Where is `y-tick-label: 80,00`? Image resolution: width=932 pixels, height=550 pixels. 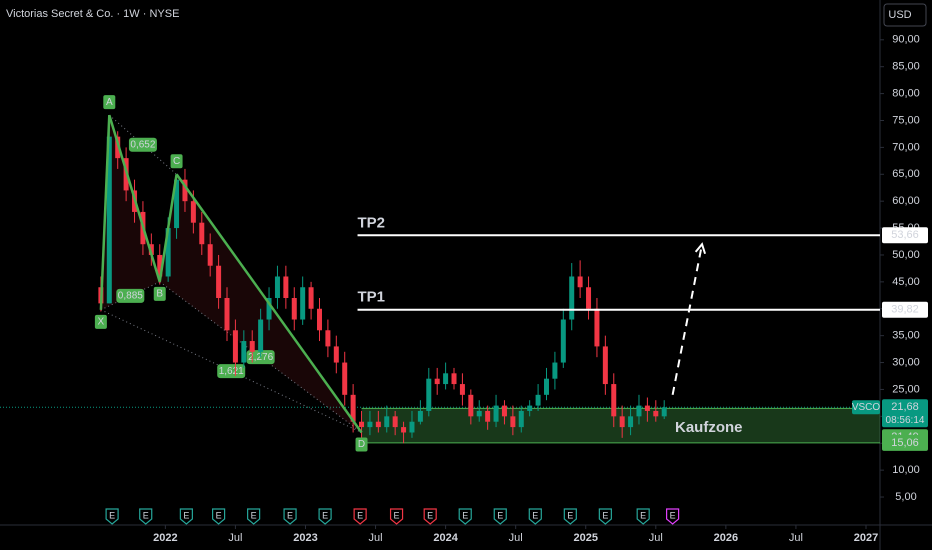 y-tick-label: 80,00 is located at coordinates (906, 94).